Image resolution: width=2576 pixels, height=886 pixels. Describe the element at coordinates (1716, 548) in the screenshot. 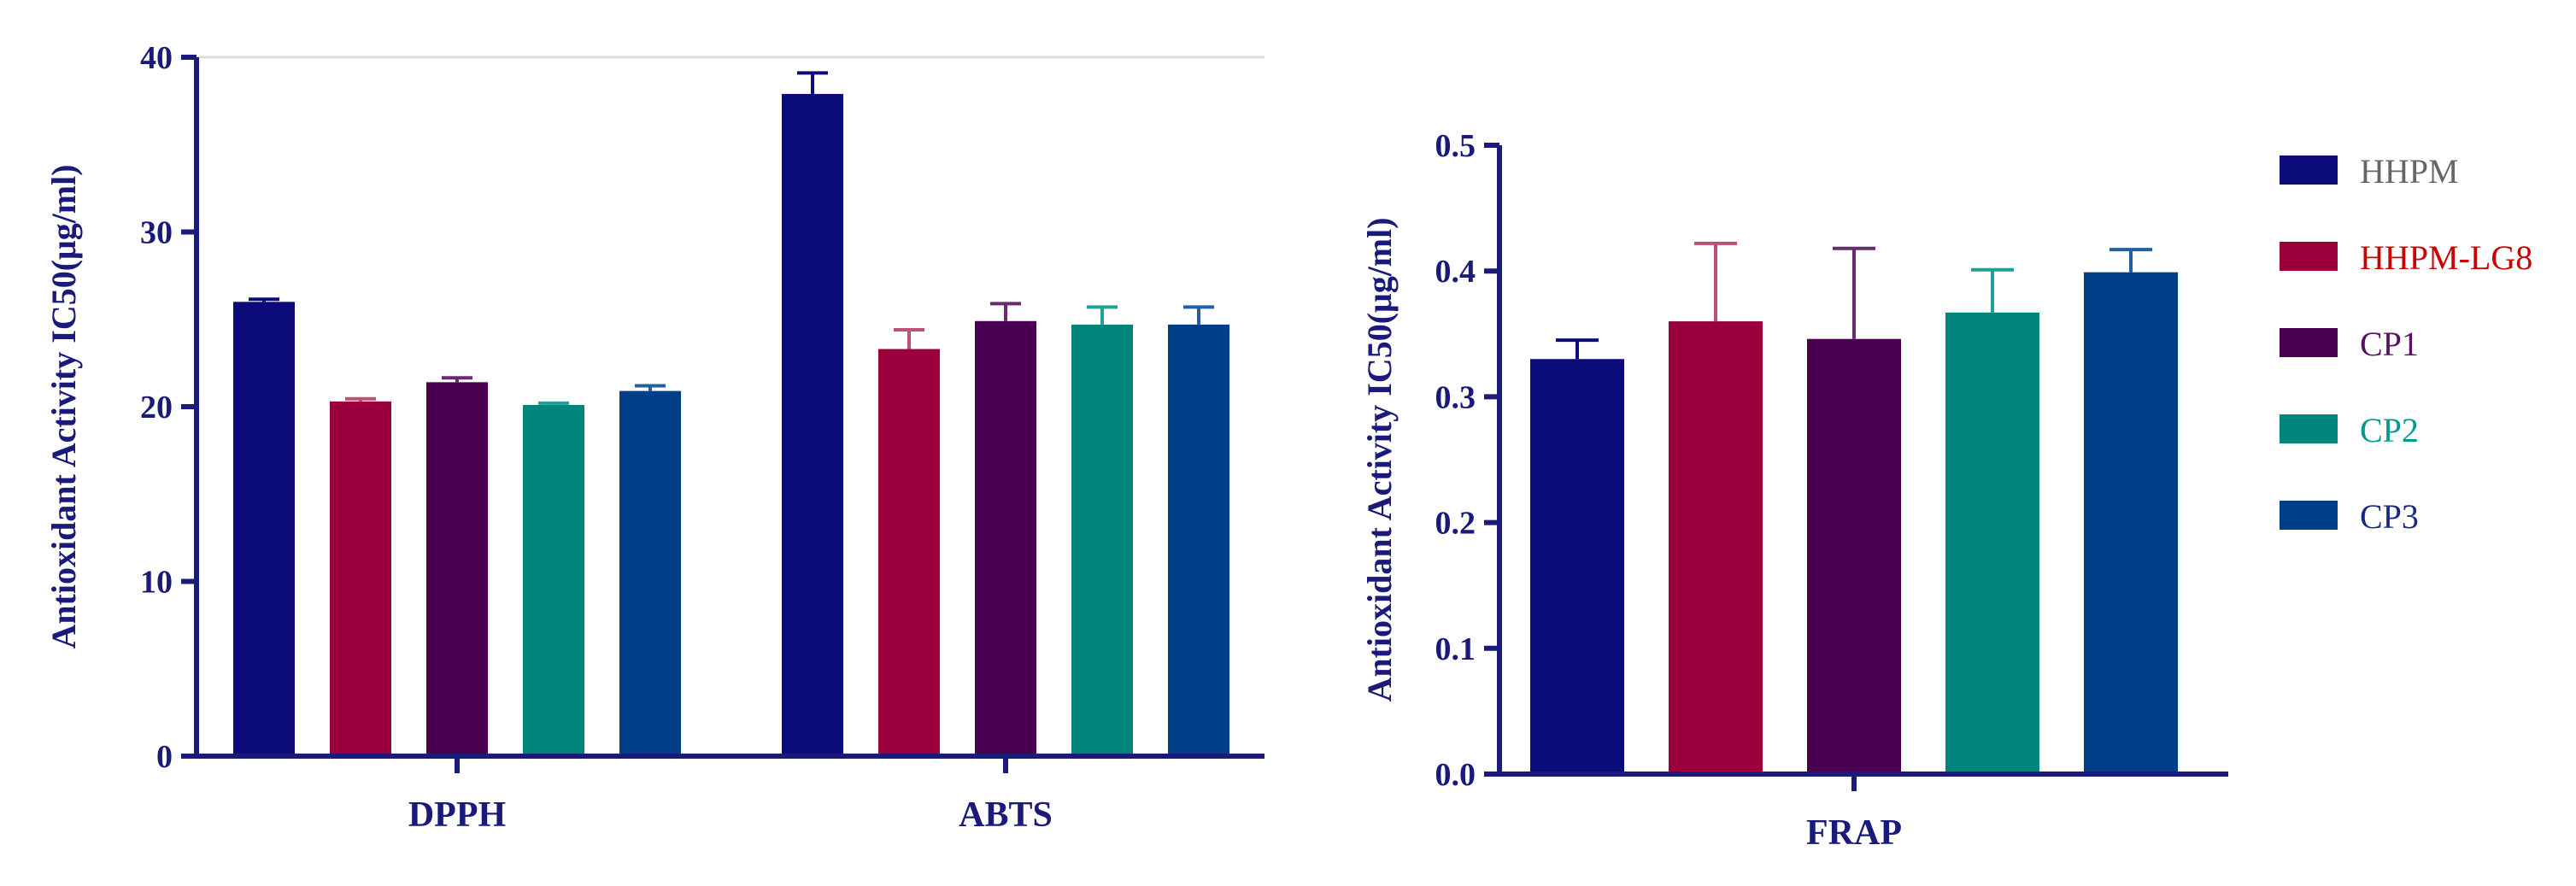

I see `bar-hhpm-lg8-frap` at that location.